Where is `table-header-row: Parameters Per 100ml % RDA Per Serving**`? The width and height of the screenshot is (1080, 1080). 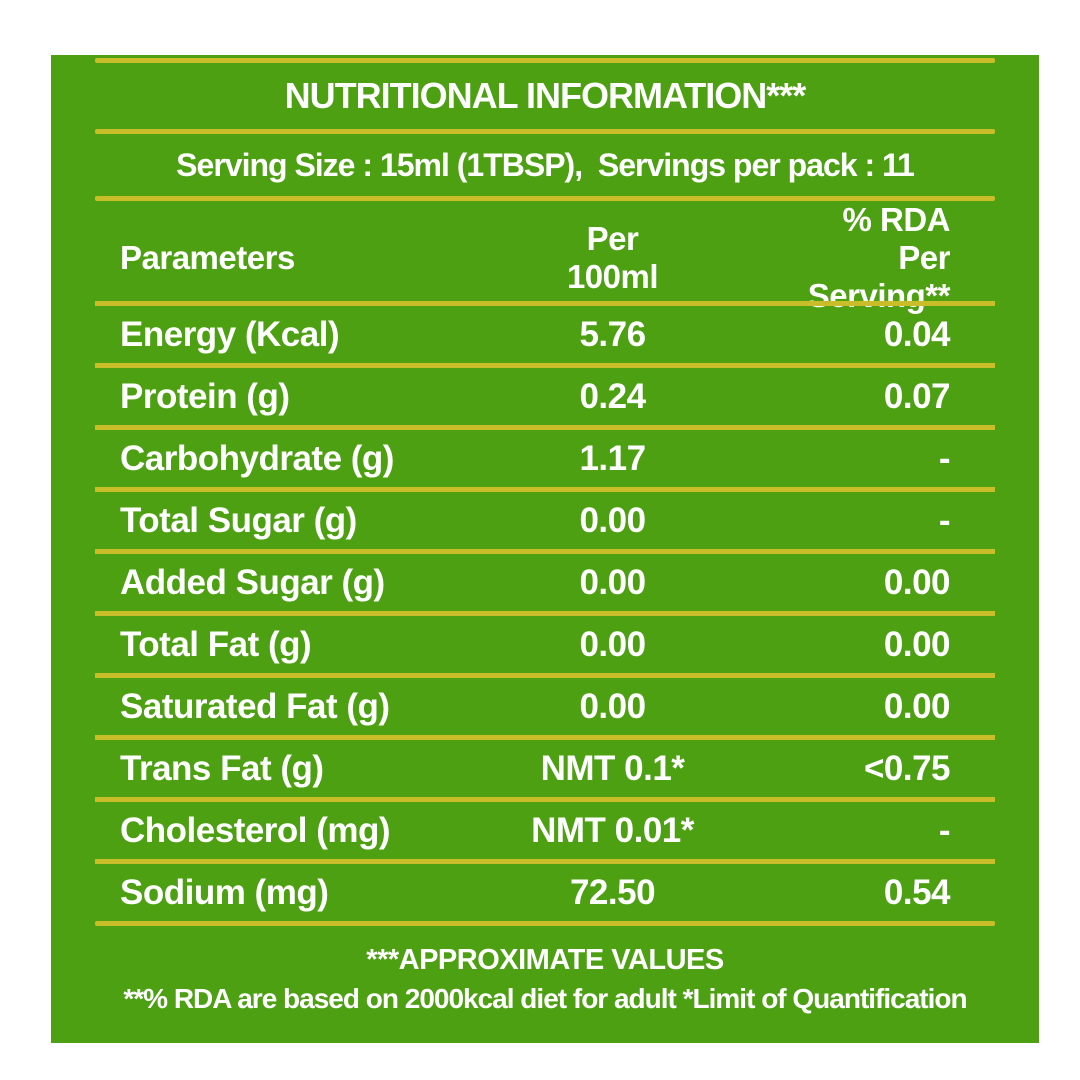 table-header-row: Parameters Per 100ml % RDA Per Serving** is located at coordinates (545, 257).